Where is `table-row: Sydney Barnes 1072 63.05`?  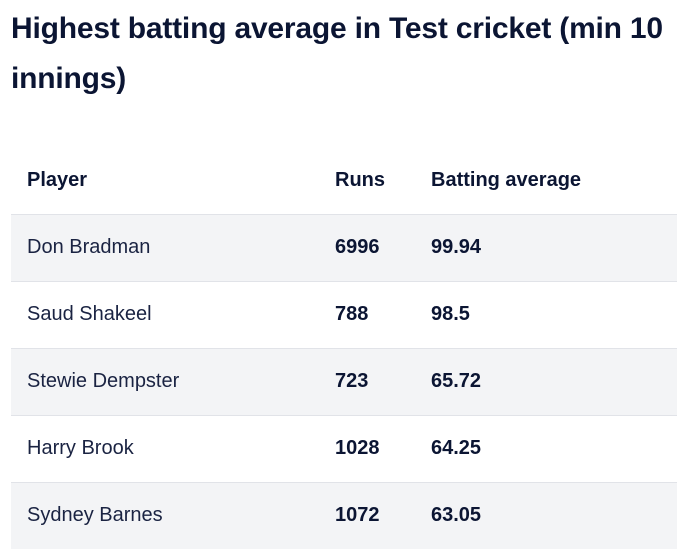 table-row: Sydney Barnes 1072 63.05 is located at coordinates (344, 515).